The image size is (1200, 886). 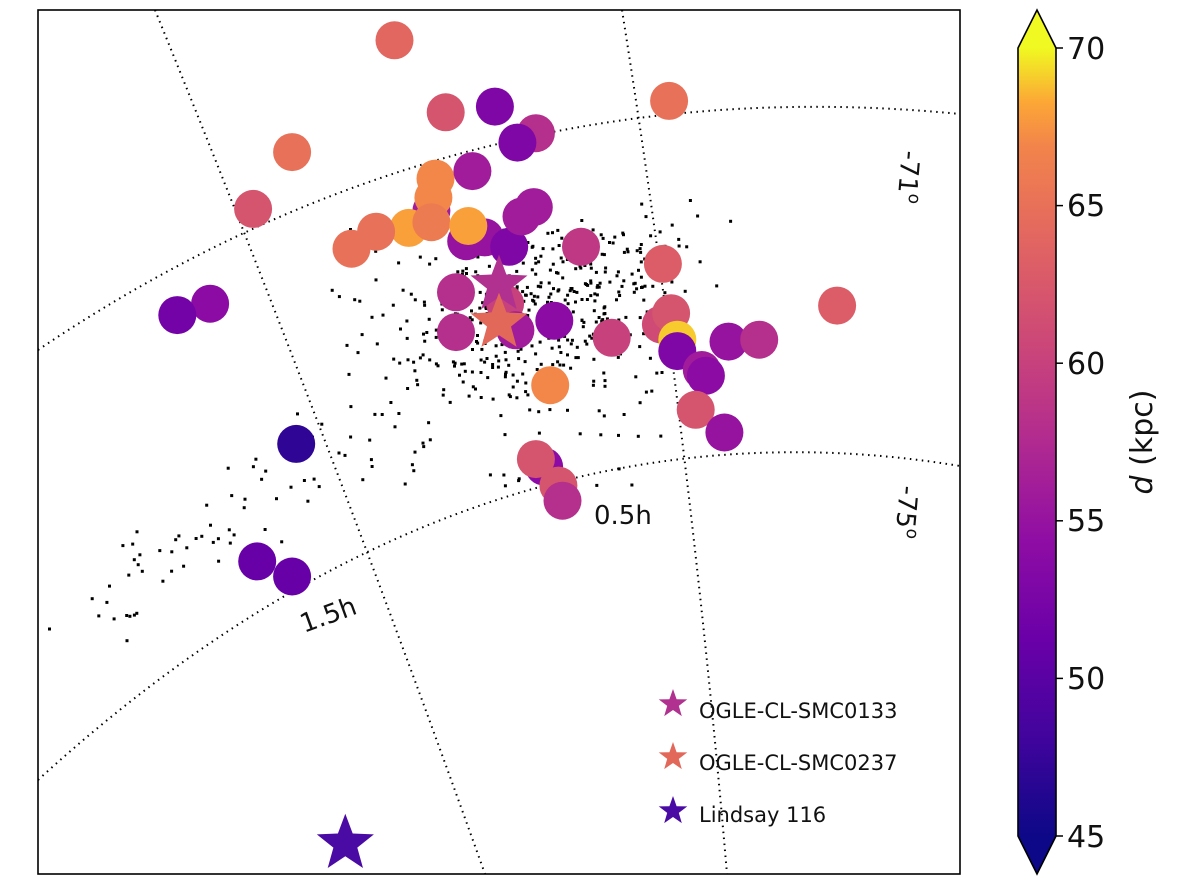 I want to click on colorbar-ticks: 70 65 60 55 50 45, so click(x=1080, y=443).